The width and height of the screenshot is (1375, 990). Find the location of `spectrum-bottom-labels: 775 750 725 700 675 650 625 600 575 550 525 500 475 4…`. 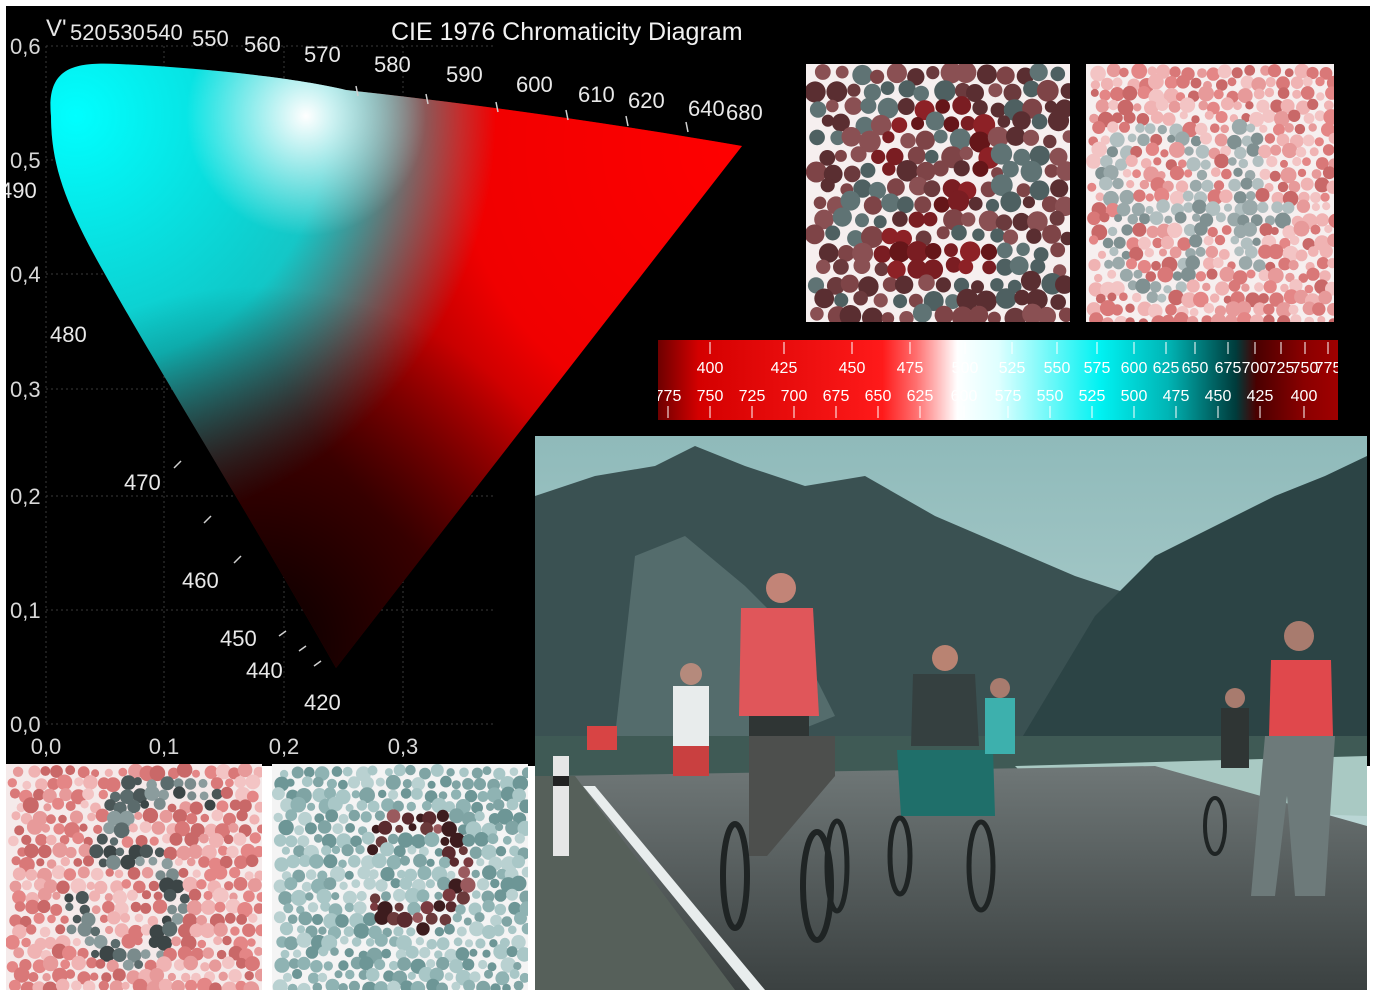

spectrum-bottom-labels: 775 750 725 700 675 650 625 600 575 550 525 500 475 4… is located at coordinates (986, 403).